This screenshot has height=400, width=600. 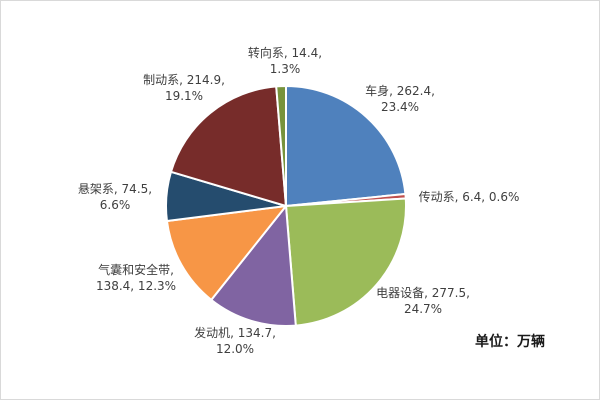 I want to click on slice-label-3: 电器设备, 277.5, 24.7%, so click(x=423, y=300).